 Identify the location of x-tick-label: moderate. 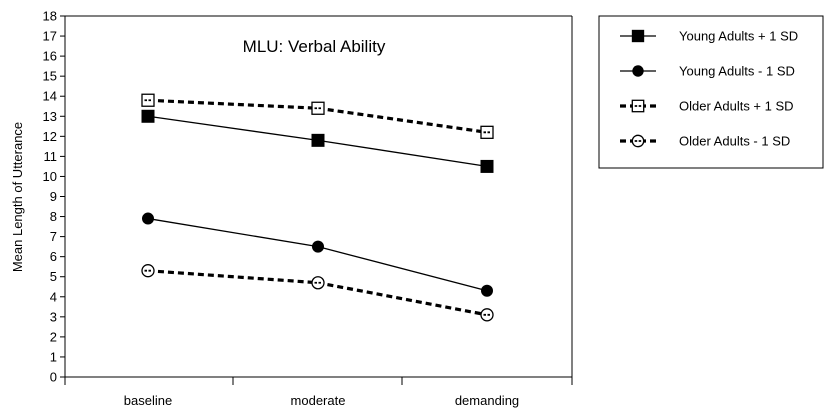
(318, 400).